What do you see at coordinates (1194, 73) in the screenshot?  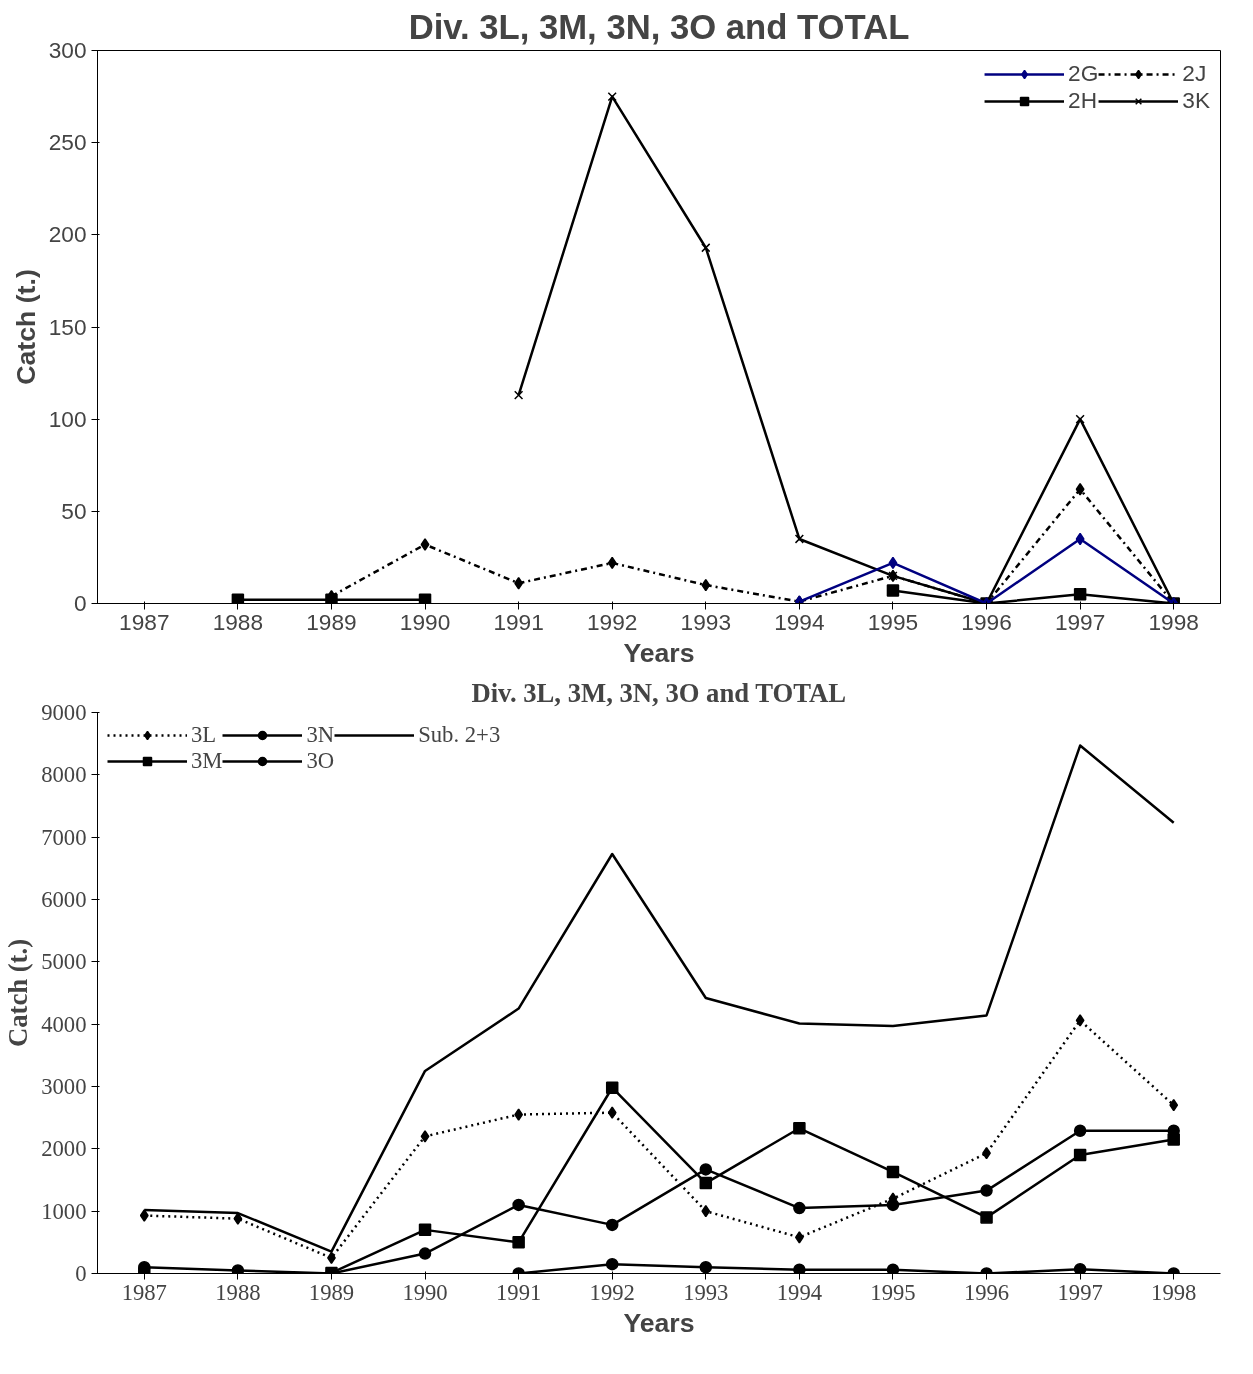 I see `legend-label: 2J` at bounding box center [1194, 73].